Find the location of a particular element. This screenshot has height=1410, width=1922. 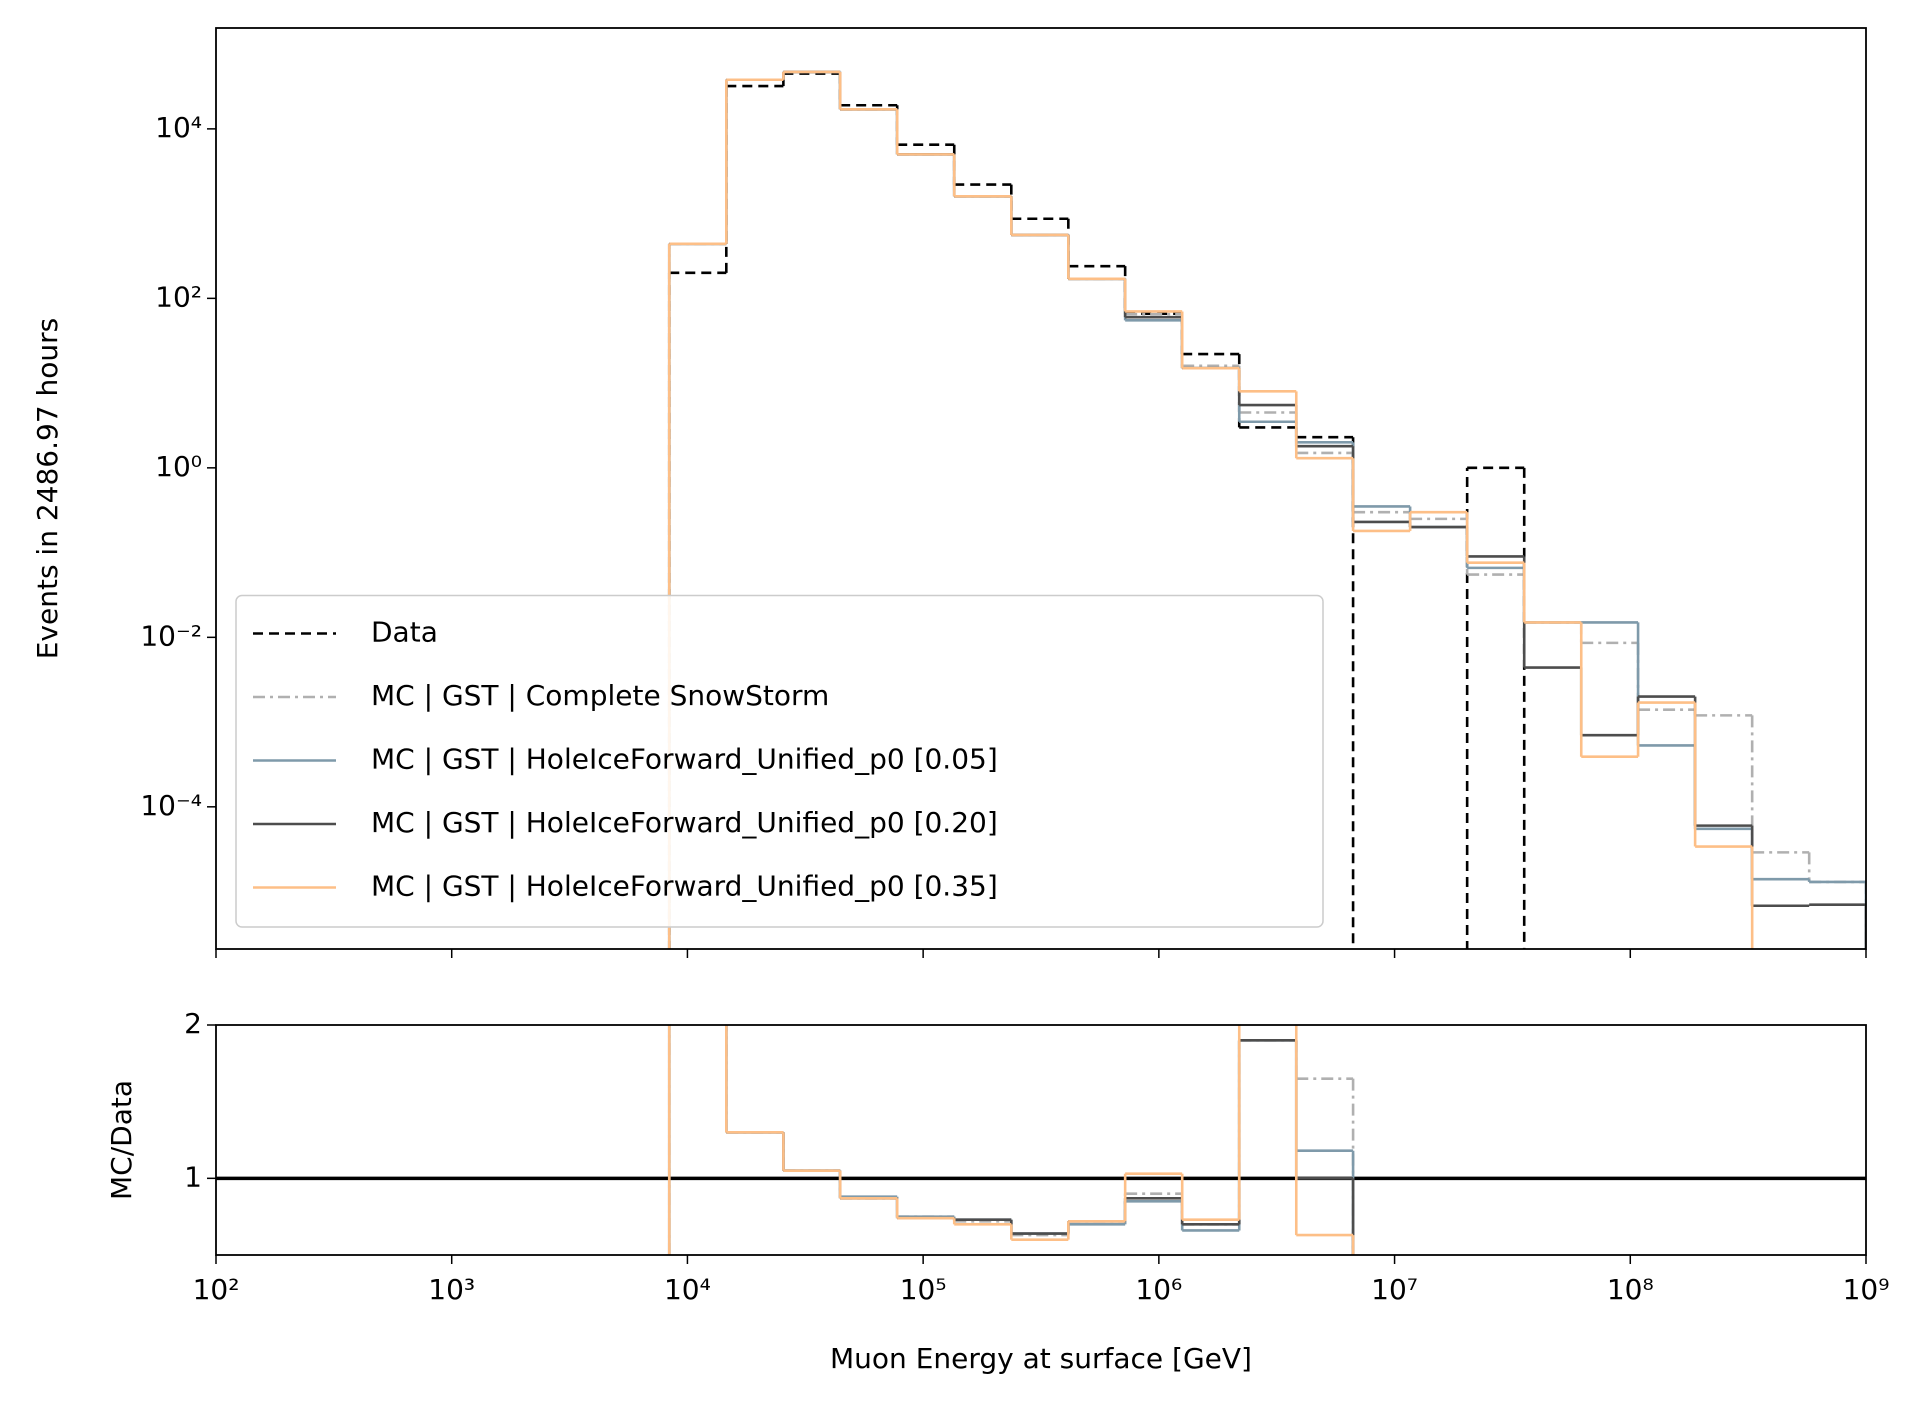

y-axis-label: MC/Data is located at coordinates (121, 1140).